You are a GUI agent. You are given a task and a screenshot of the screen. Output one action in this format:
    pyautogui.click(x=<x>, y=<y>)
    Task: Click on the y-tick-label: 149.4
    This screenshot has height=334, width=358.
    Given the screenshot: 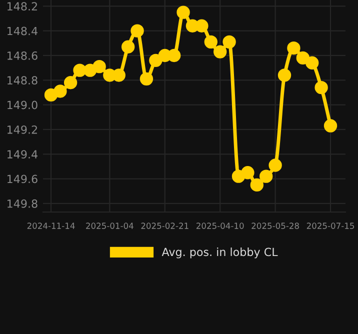 What is the action you would take?
    pyautogui.click(x=23, y=154)
    